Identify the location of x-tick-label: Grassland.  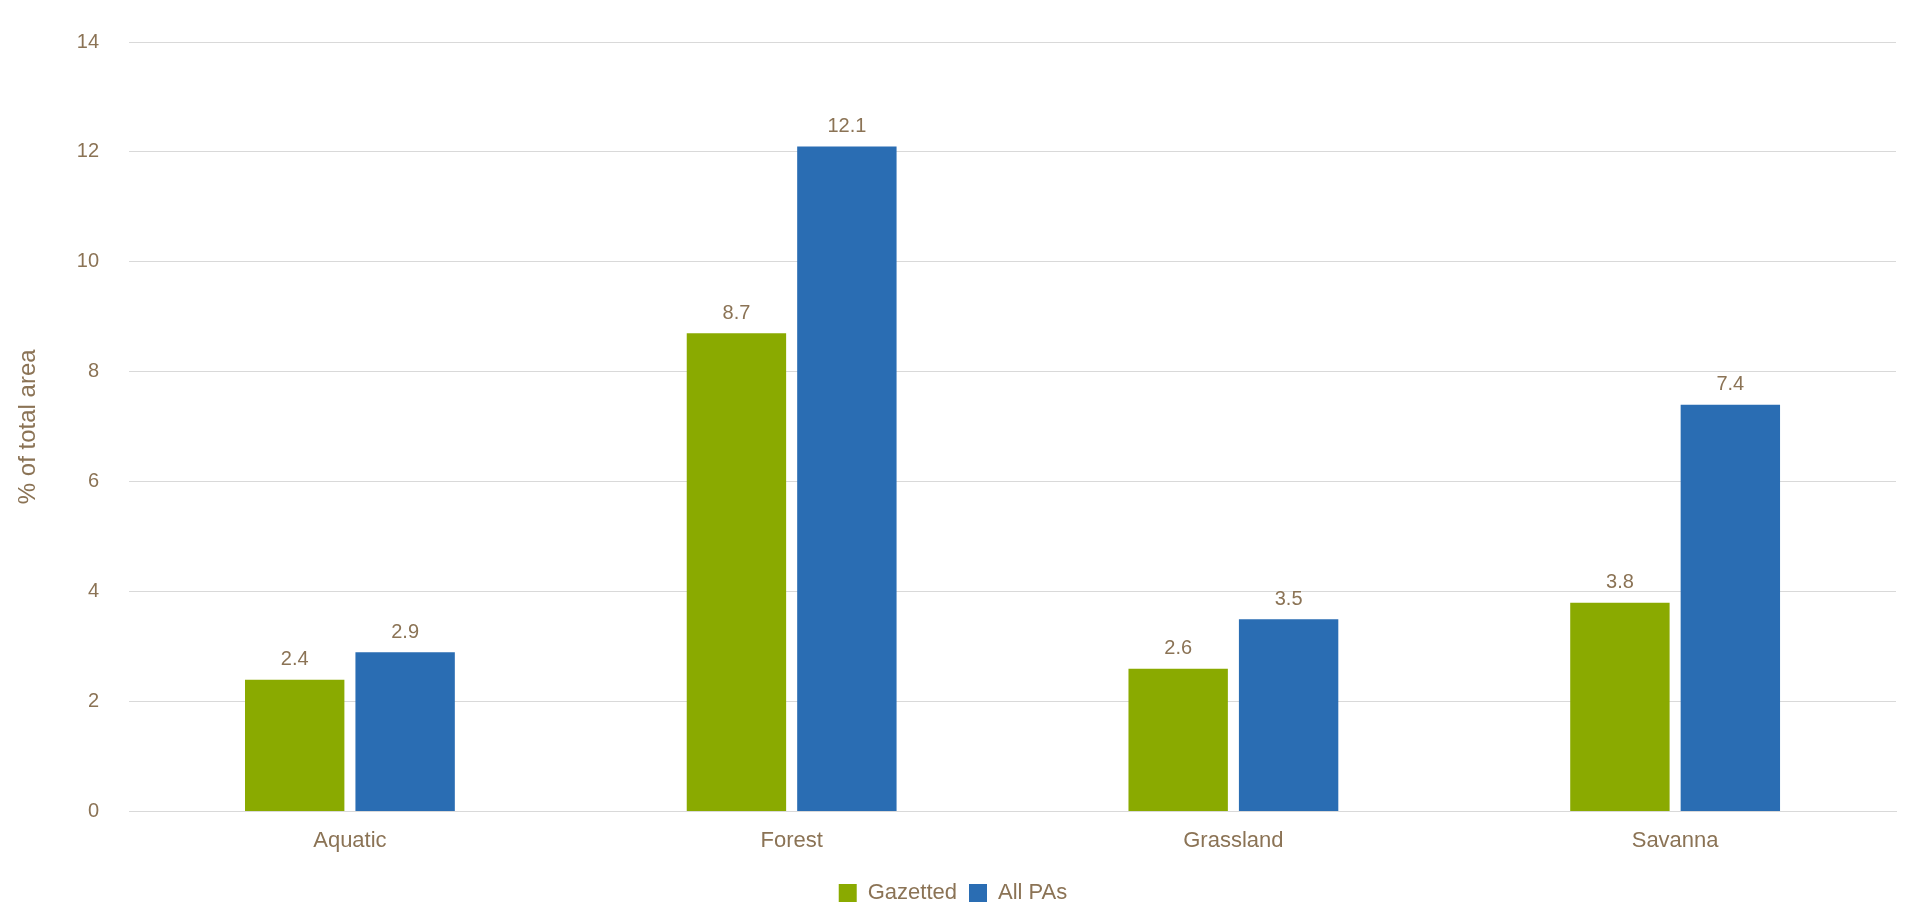
(1233, 839).